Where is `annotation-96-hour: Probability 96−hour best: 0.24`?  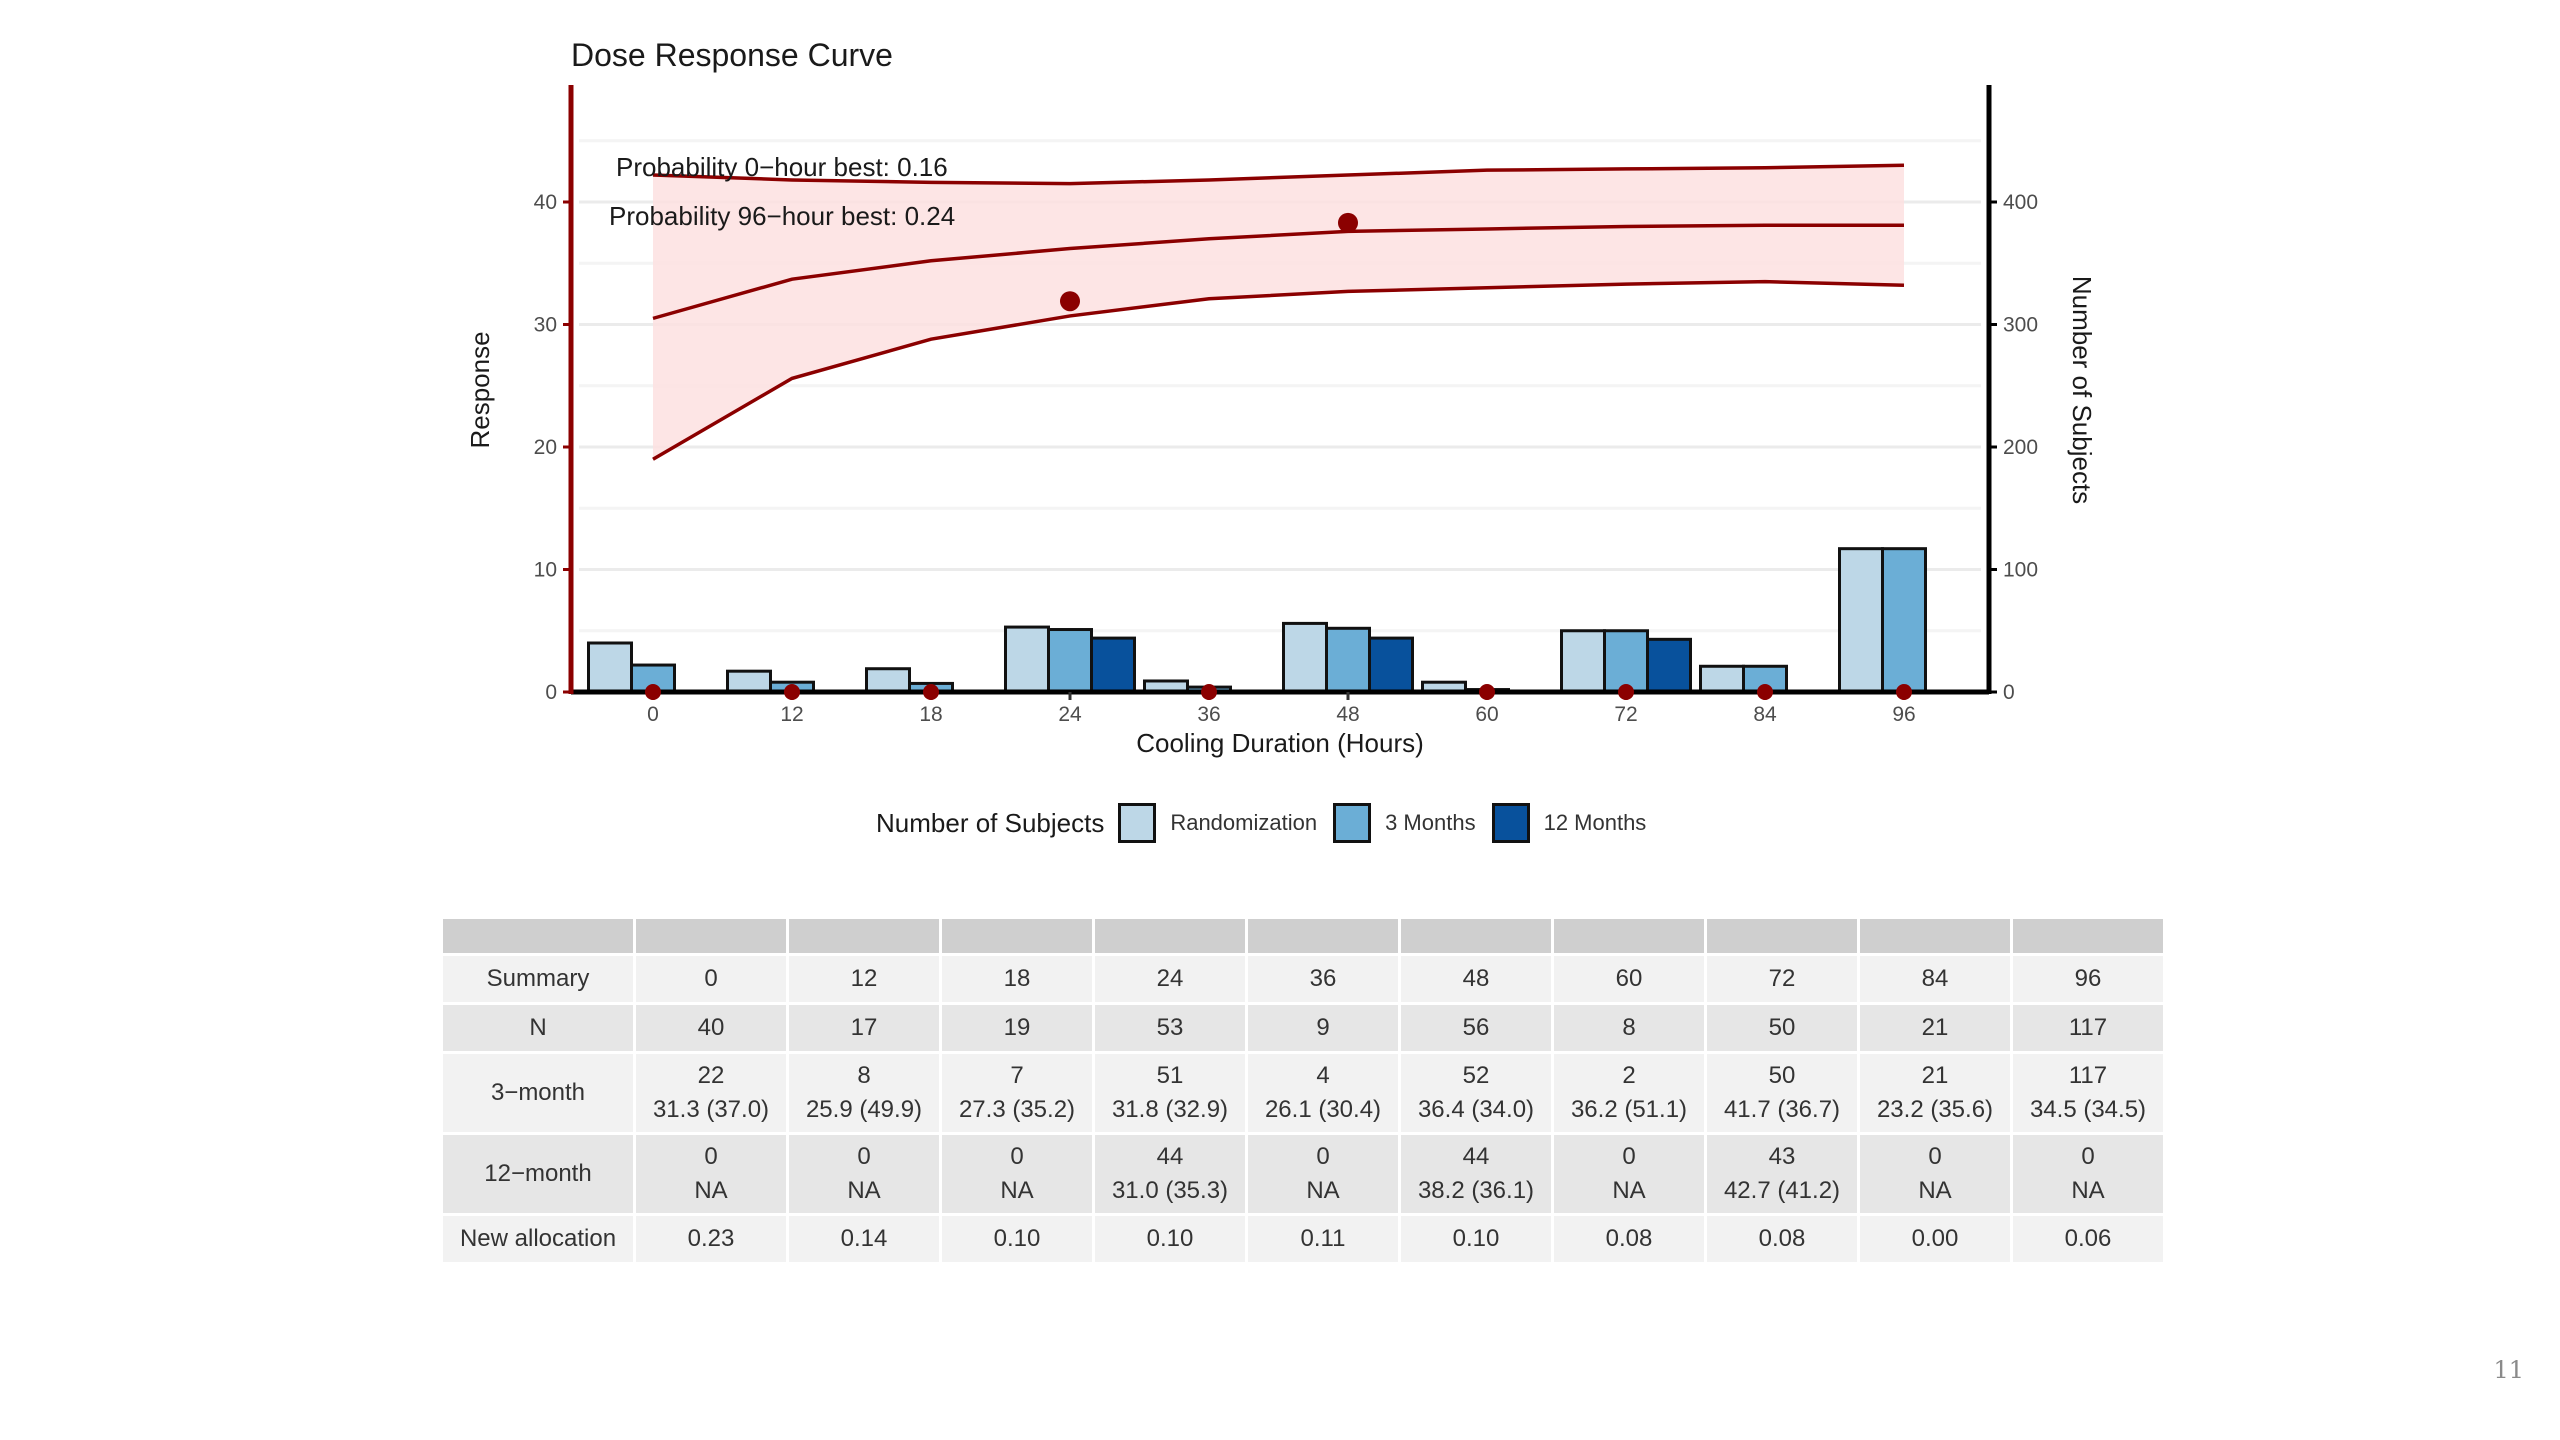
annotation-96-hour: Probability 96−hour best: 0.24 is located at coordinates (782, 216).